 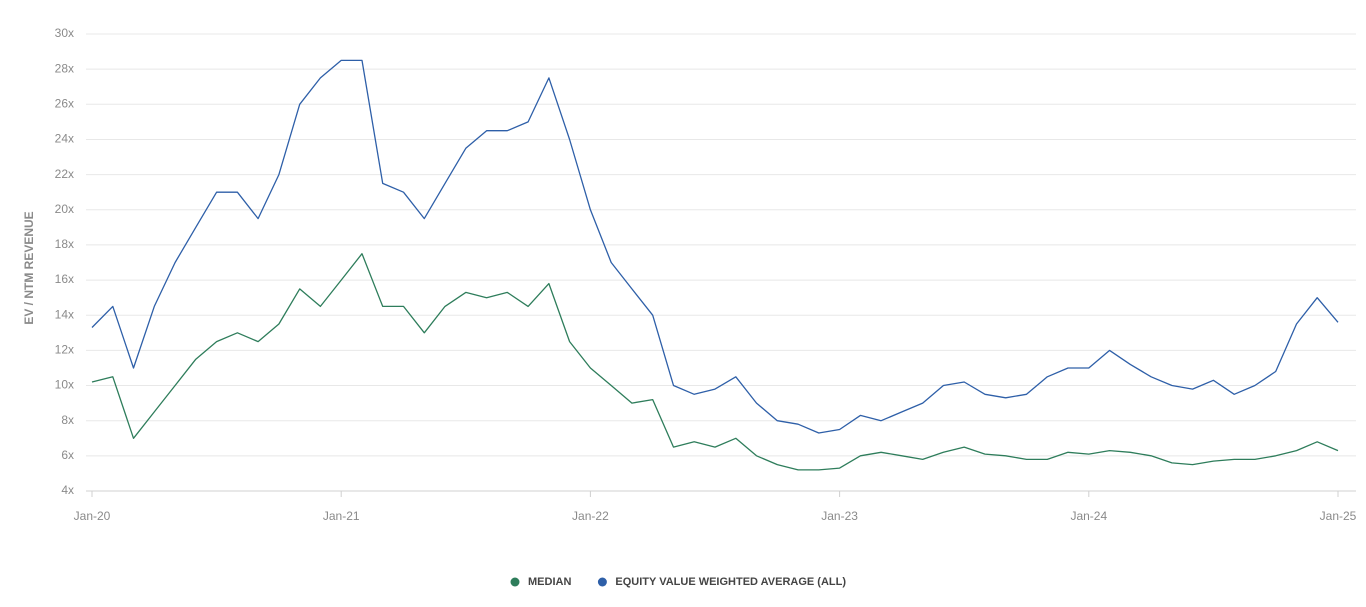 I want to click on x-tick-label: Jan-23, so click(x=839, y=516).